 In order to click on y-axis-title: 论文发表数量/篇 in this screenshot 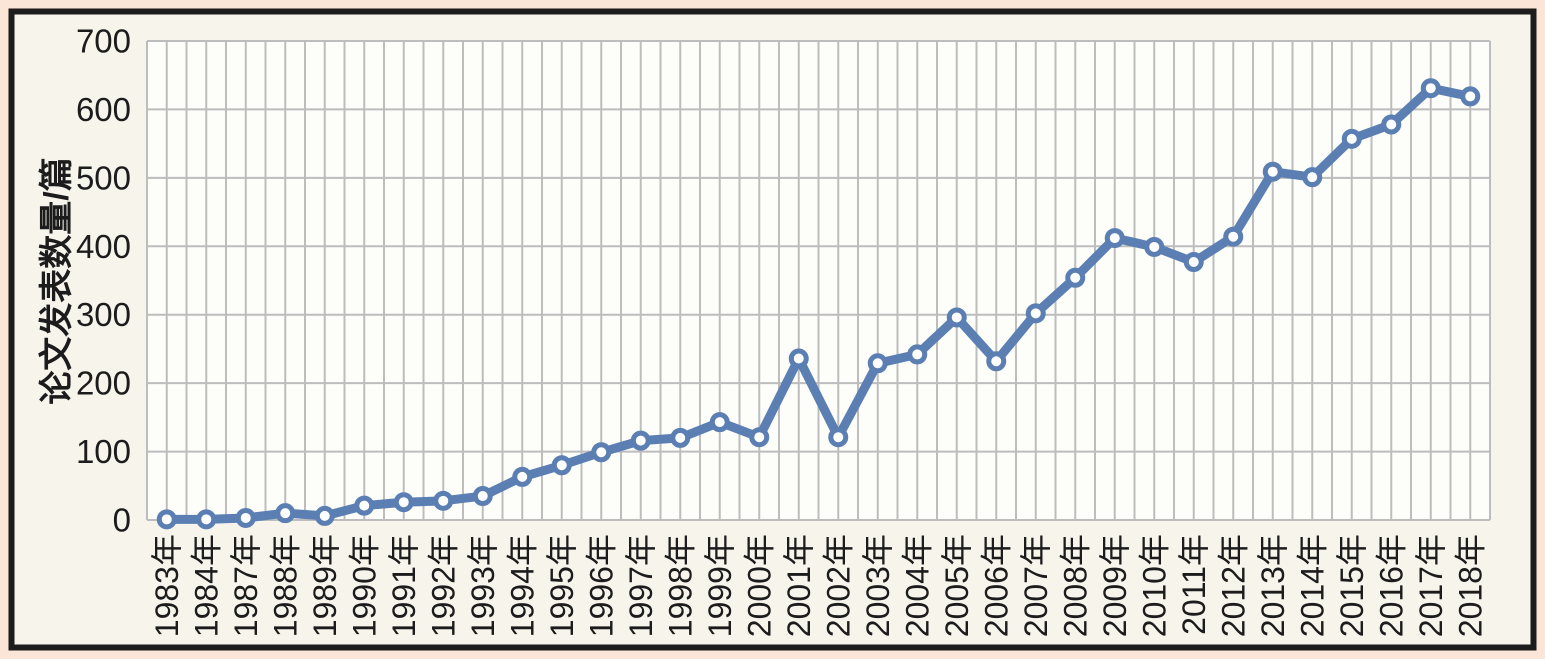, I will do `click(57, 280)`.